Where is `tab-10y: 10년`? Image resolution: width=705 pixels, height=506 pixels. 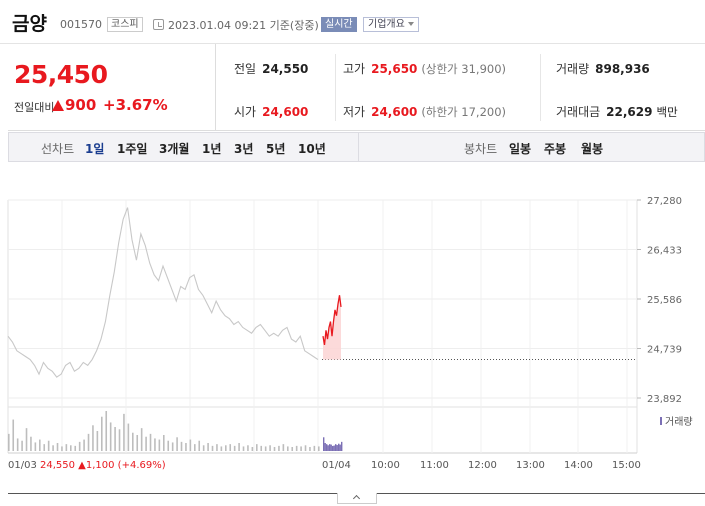 tab-10y: 10년 is located at coordinates (312, 149).